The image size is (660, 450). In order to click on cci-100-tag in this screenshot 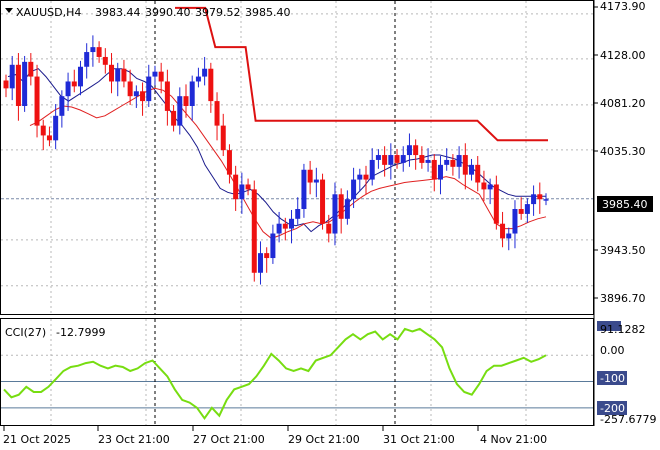, I will do `click(612, 378)`.